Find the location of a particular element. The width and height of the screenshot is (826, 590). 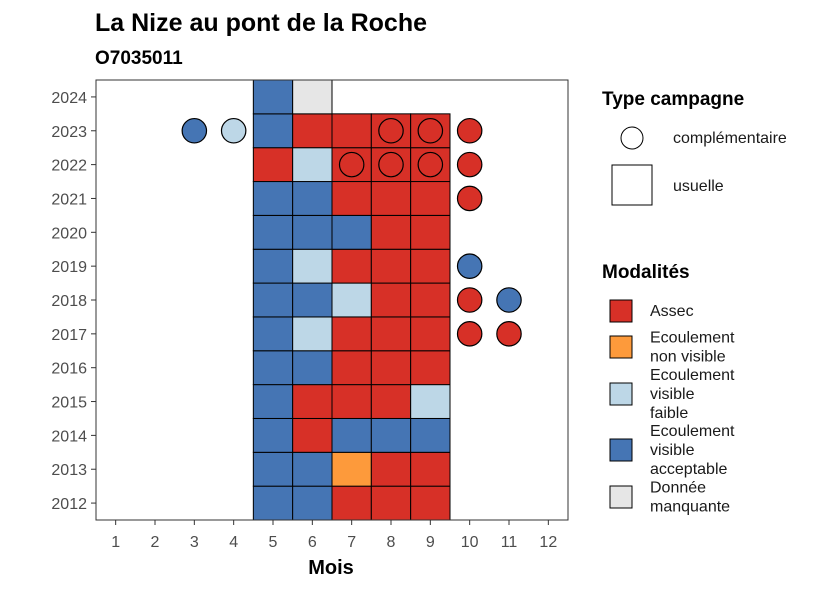

x-tick-label-7: 7 is located at coordinates (351, 542).